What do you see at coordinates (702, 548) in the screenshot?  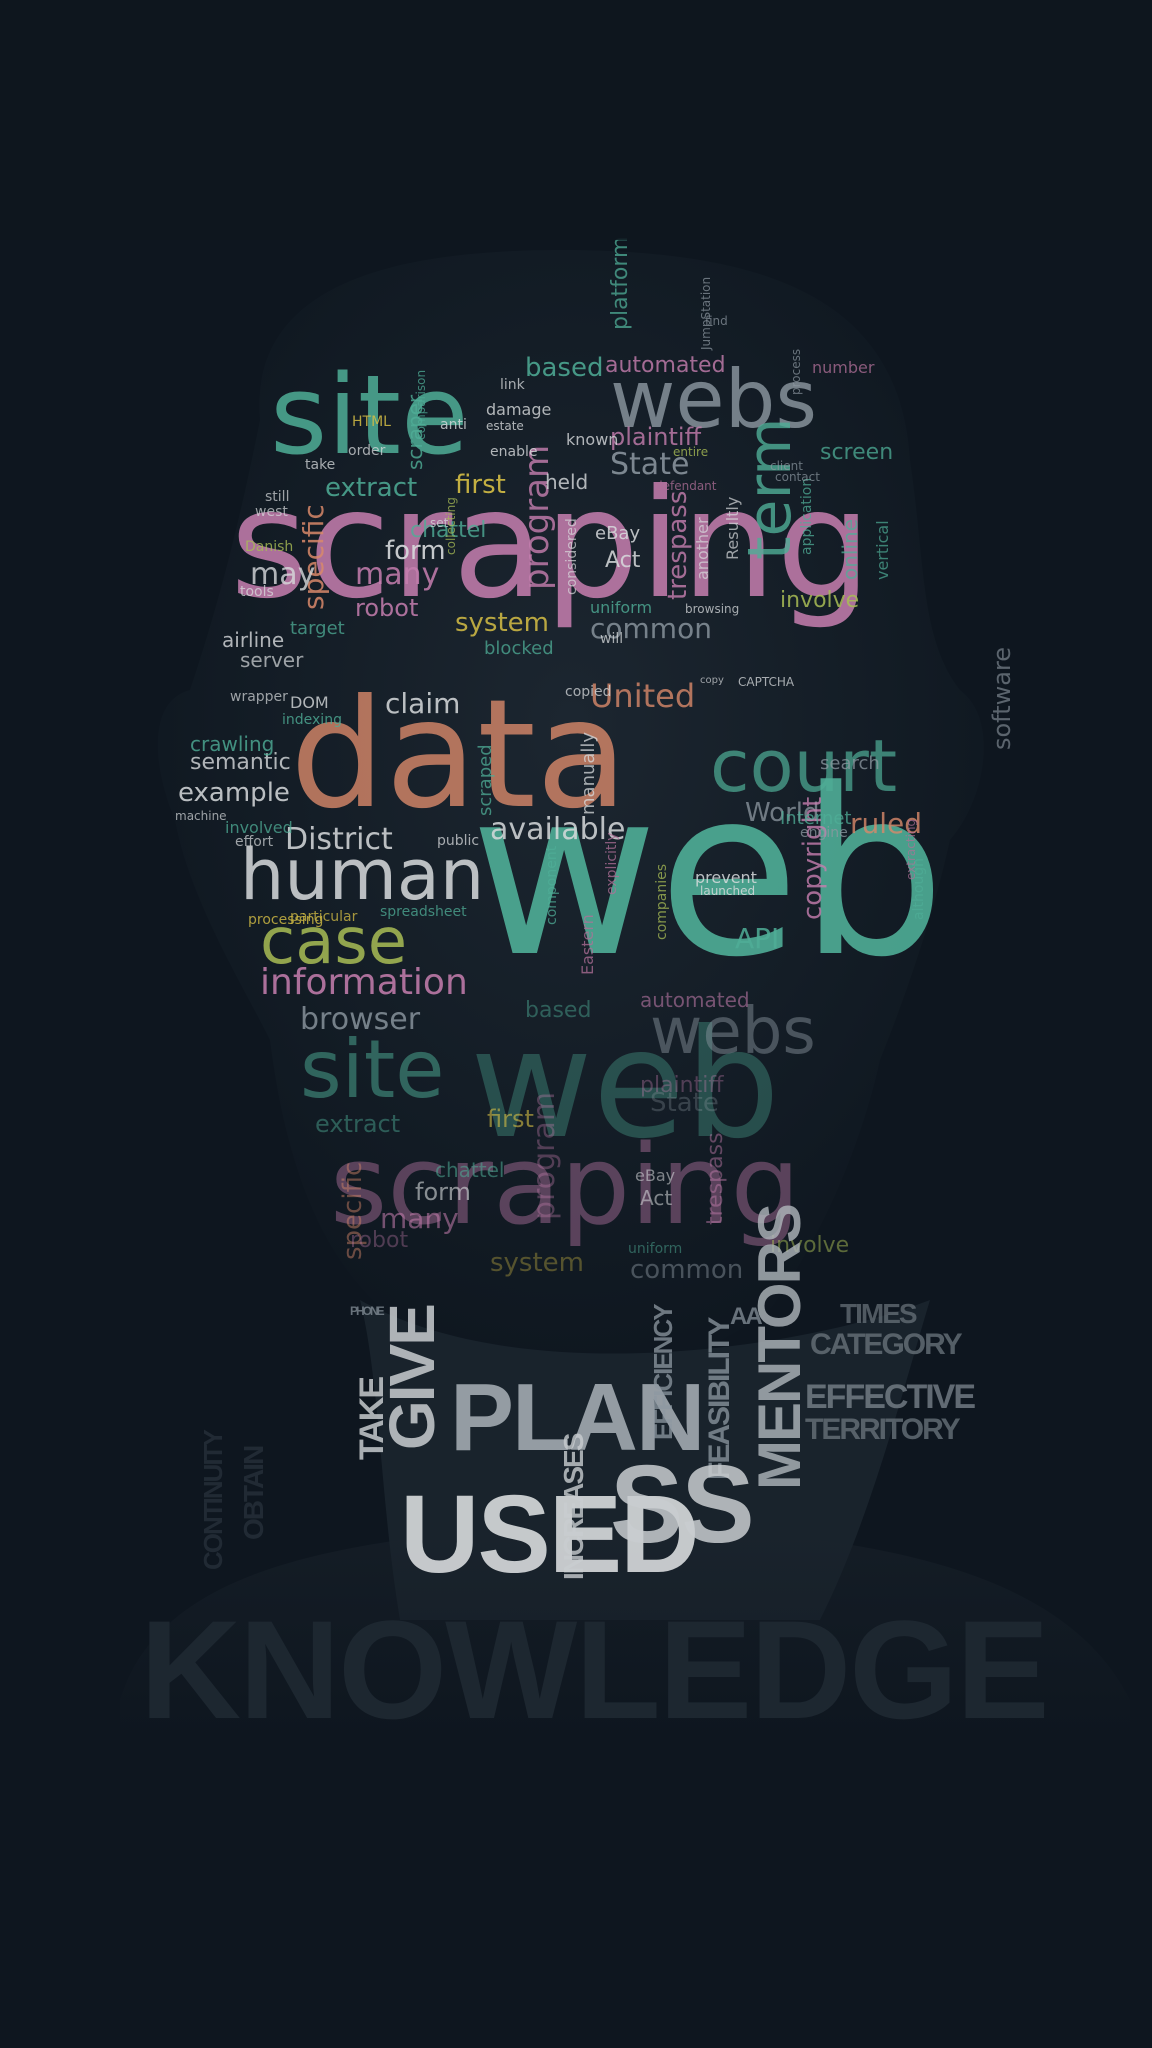 I see `head-cloud-word: another` at bounding box center [702, 548].